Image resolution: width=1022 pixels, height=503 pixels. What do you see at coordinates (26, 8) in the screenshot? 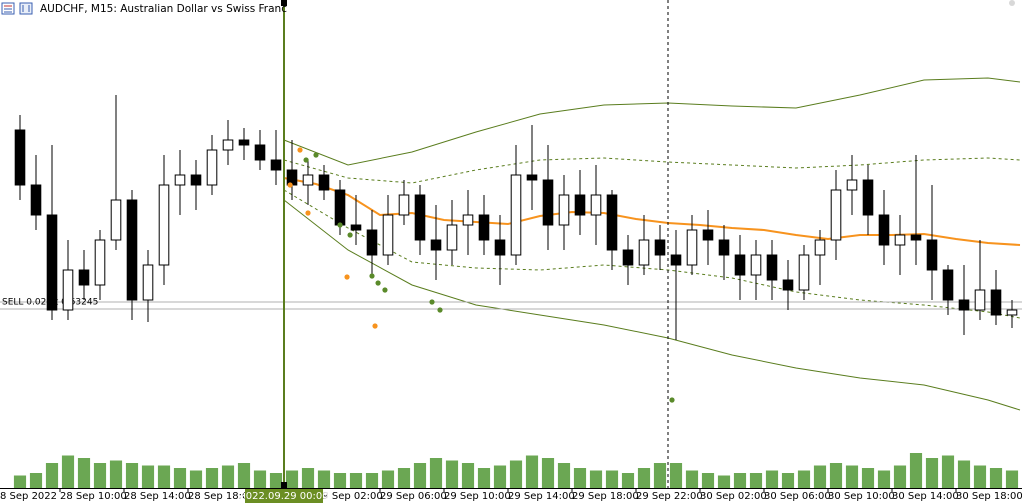
I see `icon-chart` at bounding box center [26, 8].